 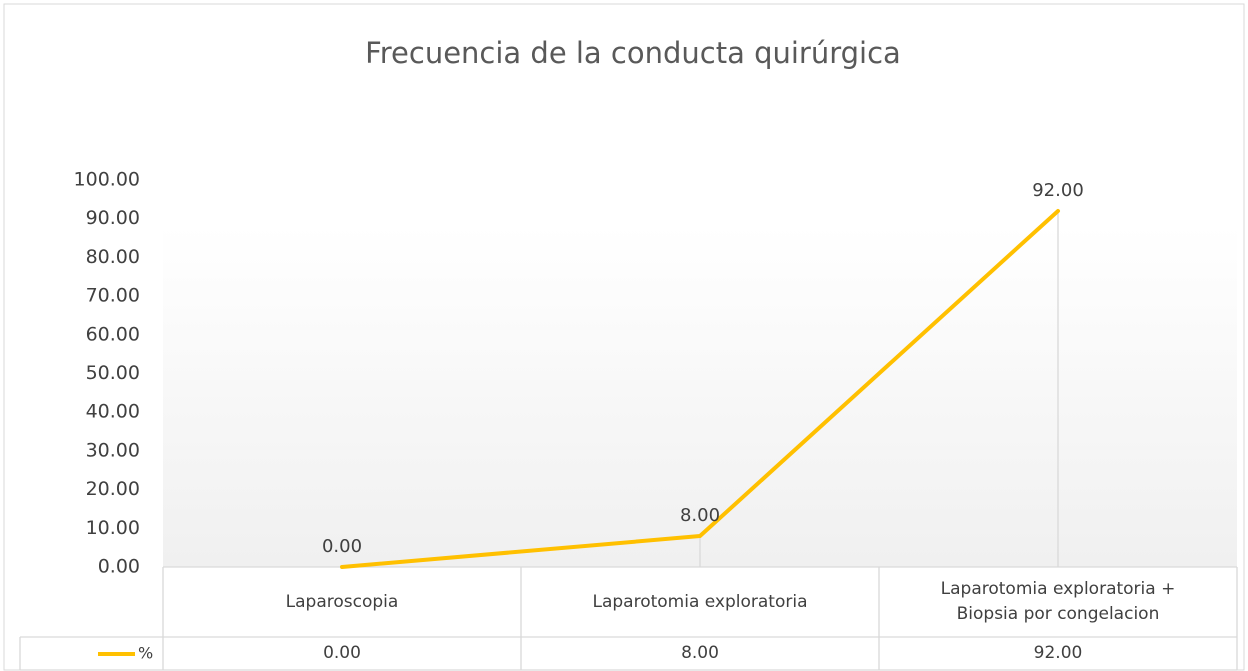 I want to click on x-tick-label: Laparoscopia, so click(x=342, y=602).